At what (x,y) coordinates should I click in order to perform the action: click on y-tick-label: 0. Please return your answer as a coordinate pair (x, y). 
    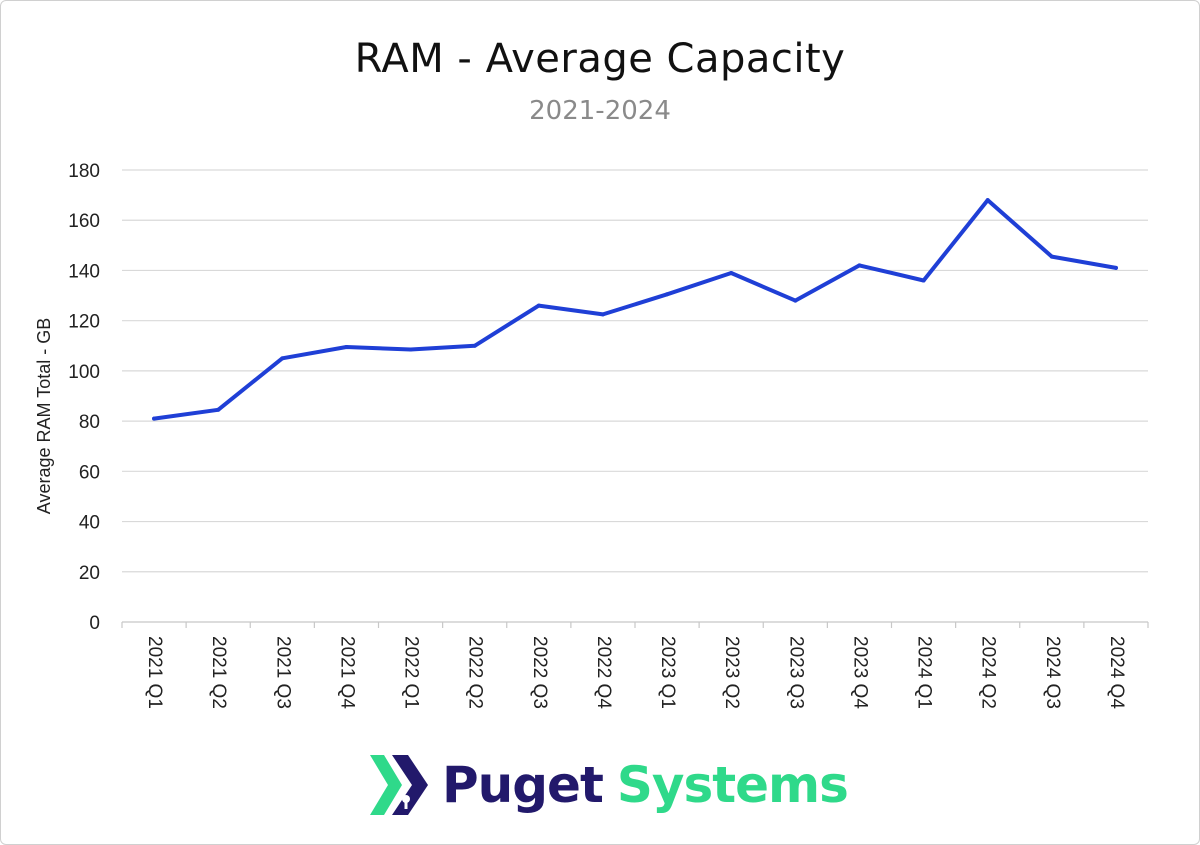
    Looking at the image, I should click on (94, 623).